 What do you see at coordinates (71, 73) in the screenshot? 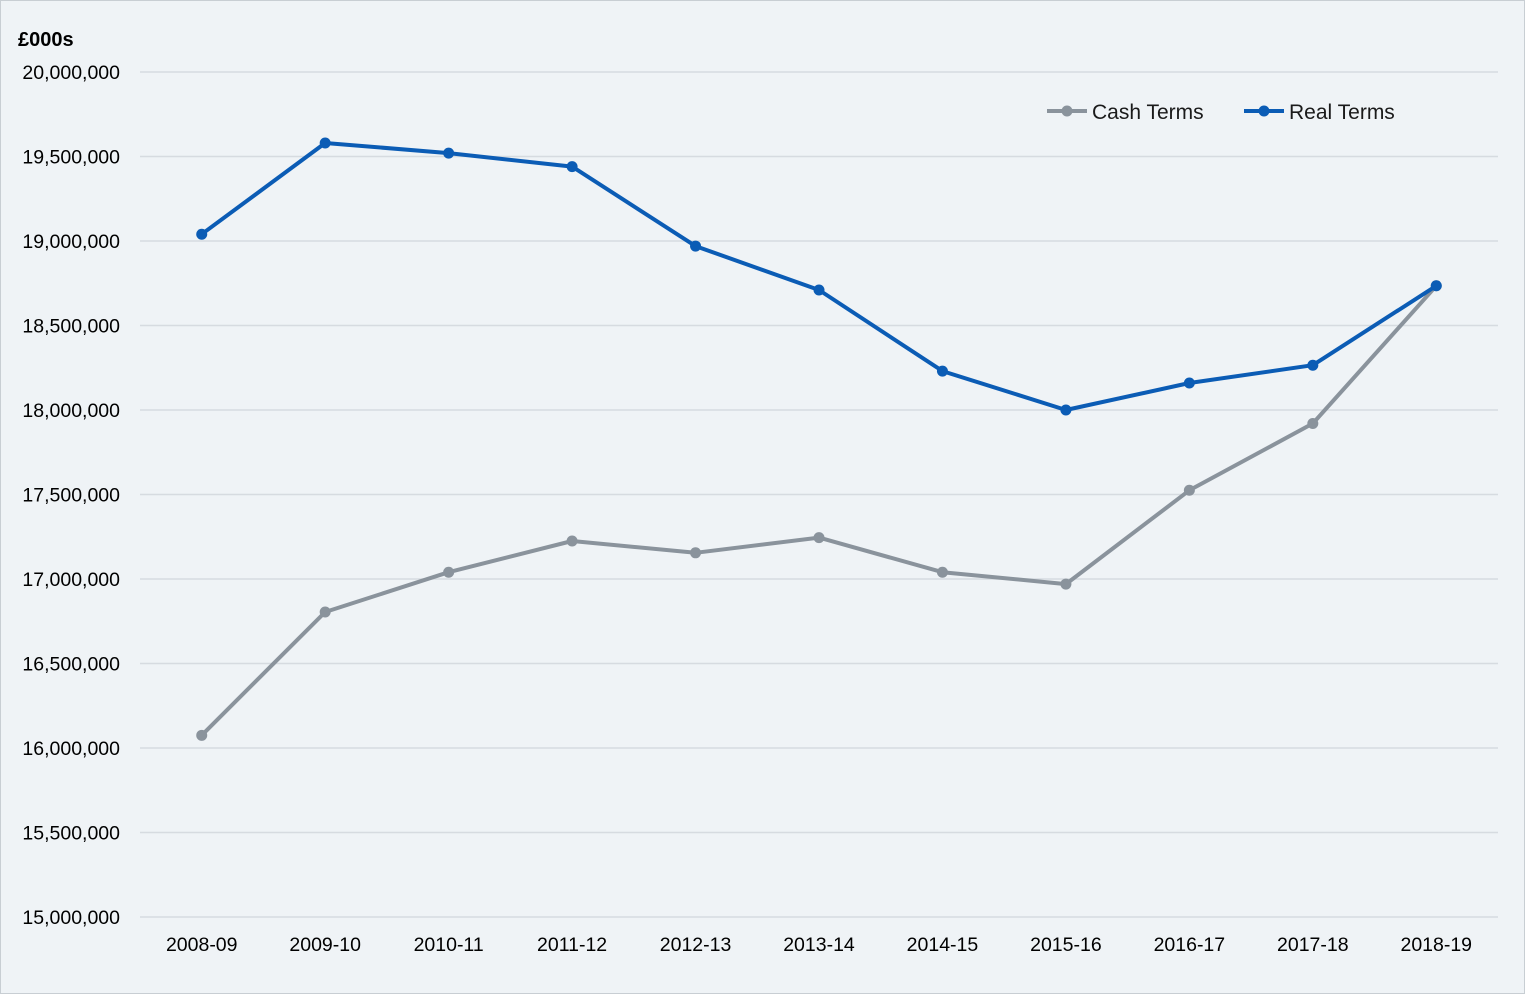
I see `y-tick-label: 20,000,000` at bounding box center [71, 73].